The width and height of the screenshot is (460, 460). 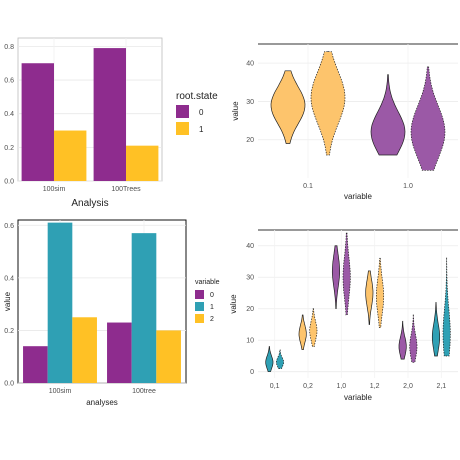 What do you see at coordinates (9, 182) in the screenshot?
I see `panel-0-ytick: 0.0` at bounding box center [9, 182].